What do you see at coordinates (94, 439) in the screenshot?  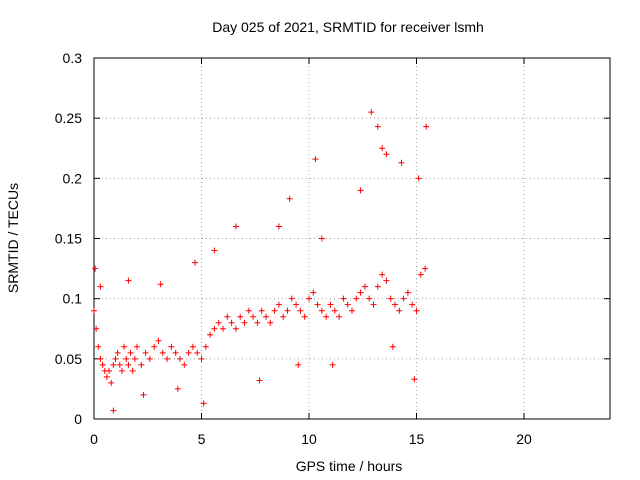 I see `x-tick-label: 0` at bounding box center [94, 439].